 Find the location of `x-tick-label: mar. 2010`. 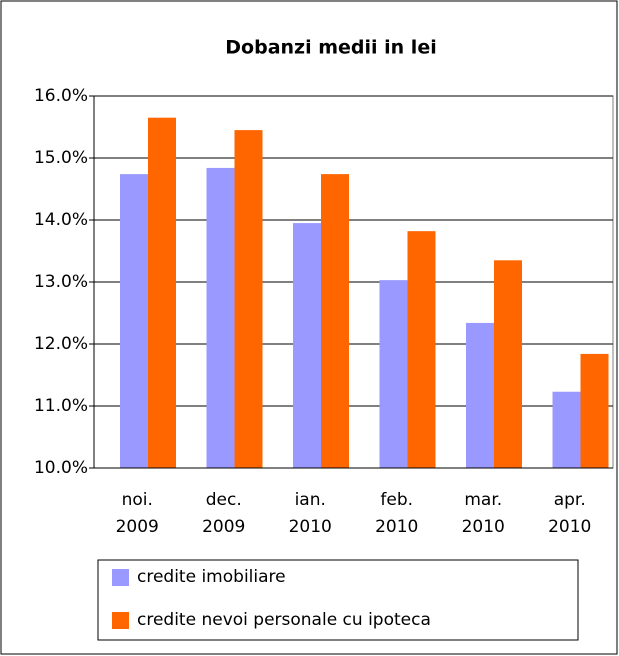

x-tick-label: mar. 2010 is located at coordinates (483, 513).